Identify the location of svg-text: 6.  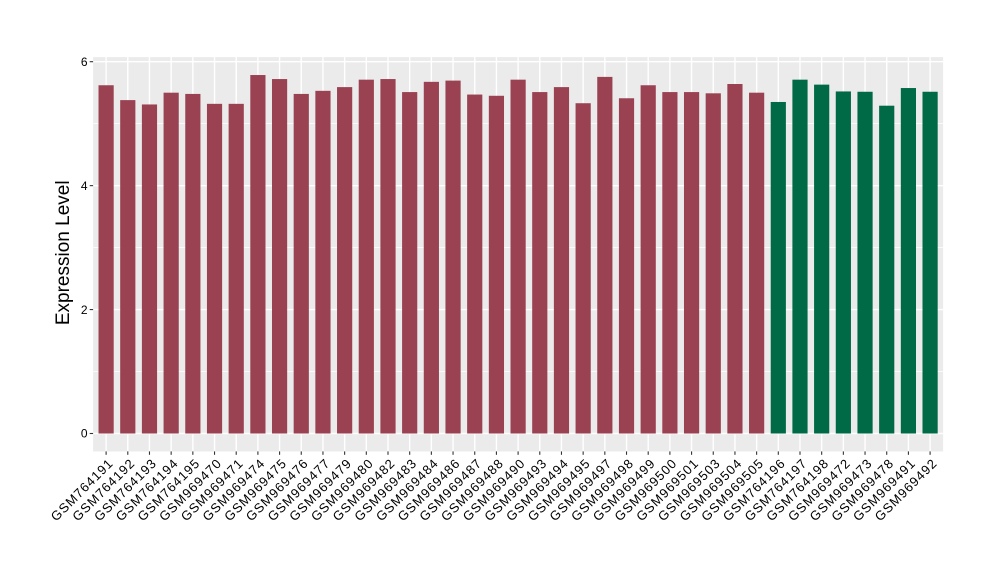
(84, 62).